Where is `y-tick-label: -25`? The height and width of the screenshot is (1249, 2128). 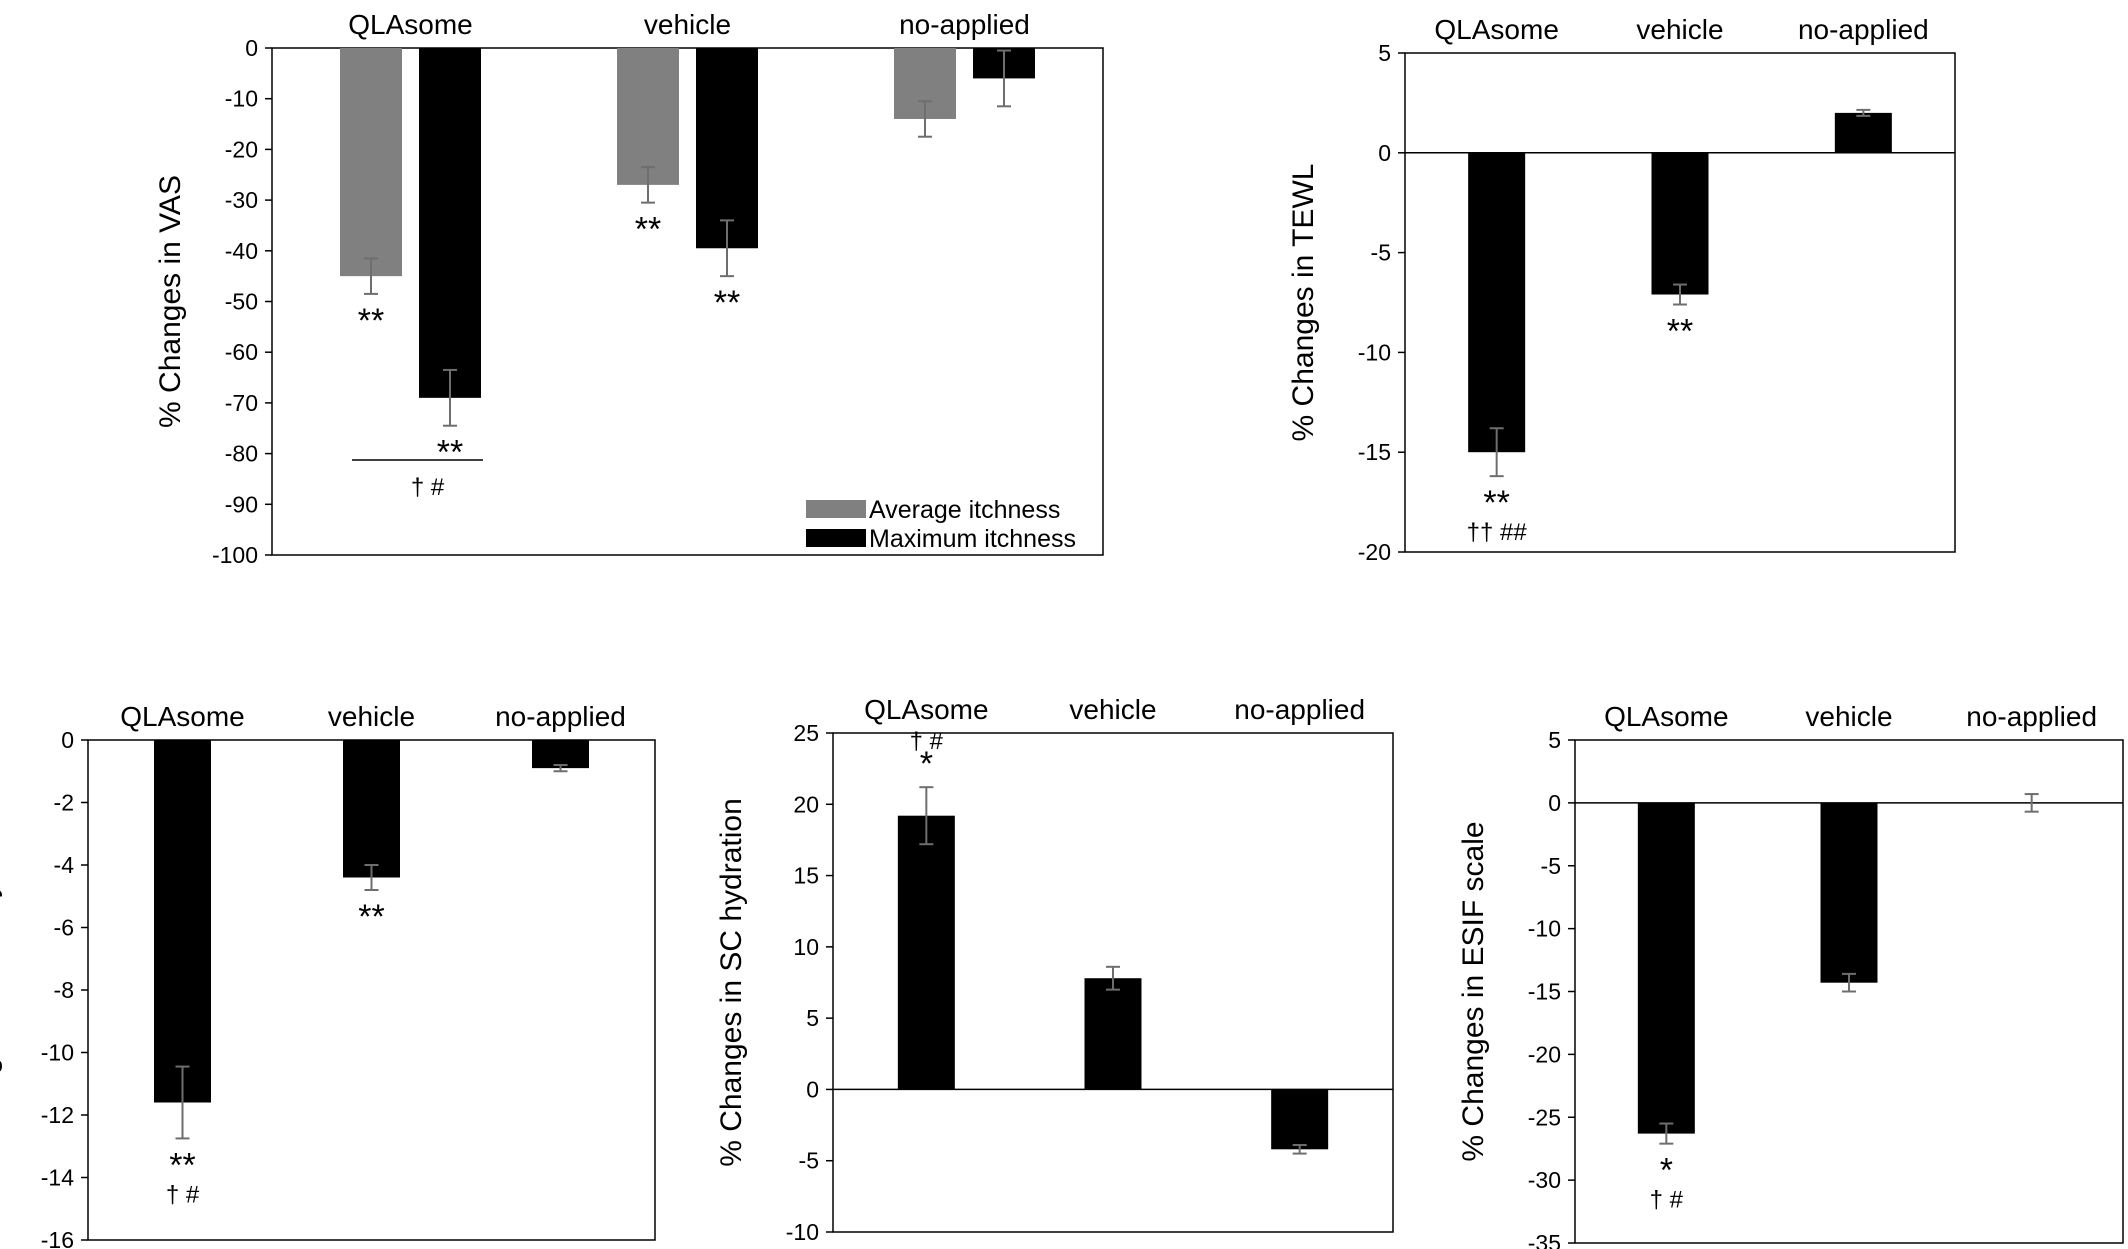 y-tick-label: -25 is located at coordinates (1544, 1117).